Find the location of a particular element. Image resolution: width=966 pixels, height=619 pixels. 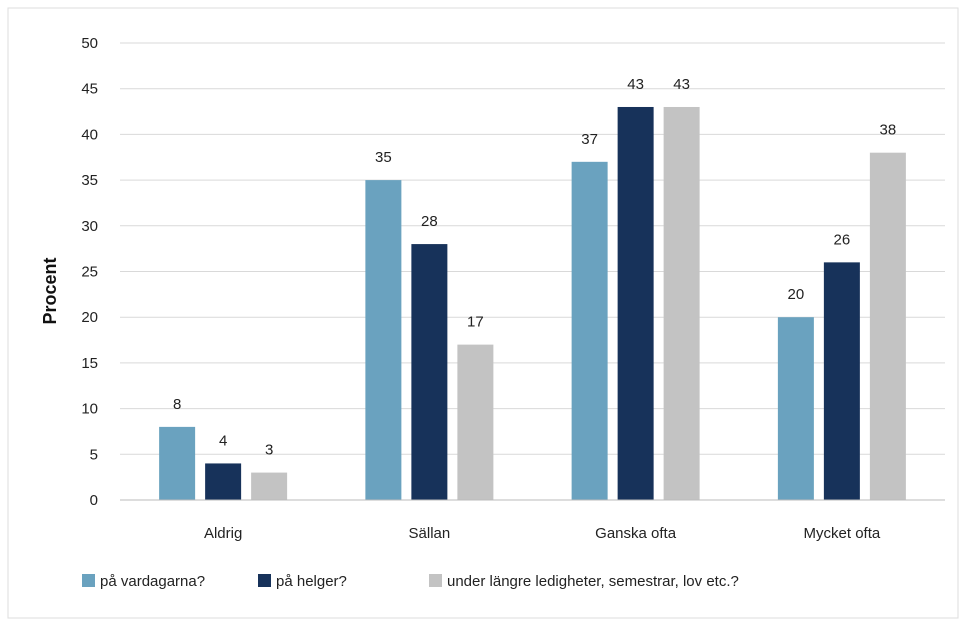

y-tick-label: 45 is located at coordinates (89, 89).